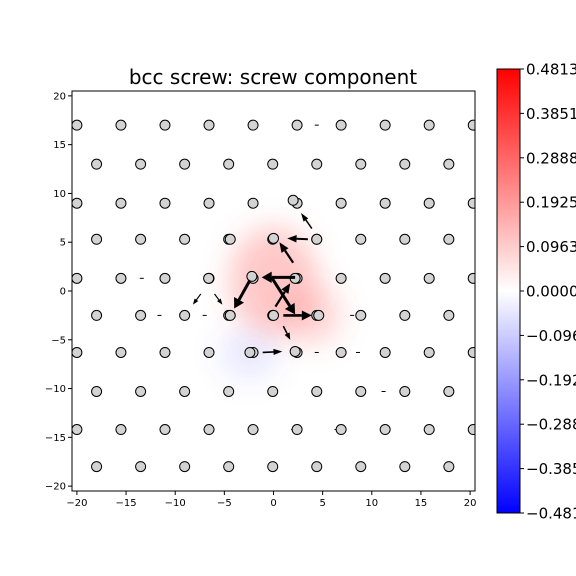  I want to click on colorbar-tick-label: −0.0963, so click(551, 336).